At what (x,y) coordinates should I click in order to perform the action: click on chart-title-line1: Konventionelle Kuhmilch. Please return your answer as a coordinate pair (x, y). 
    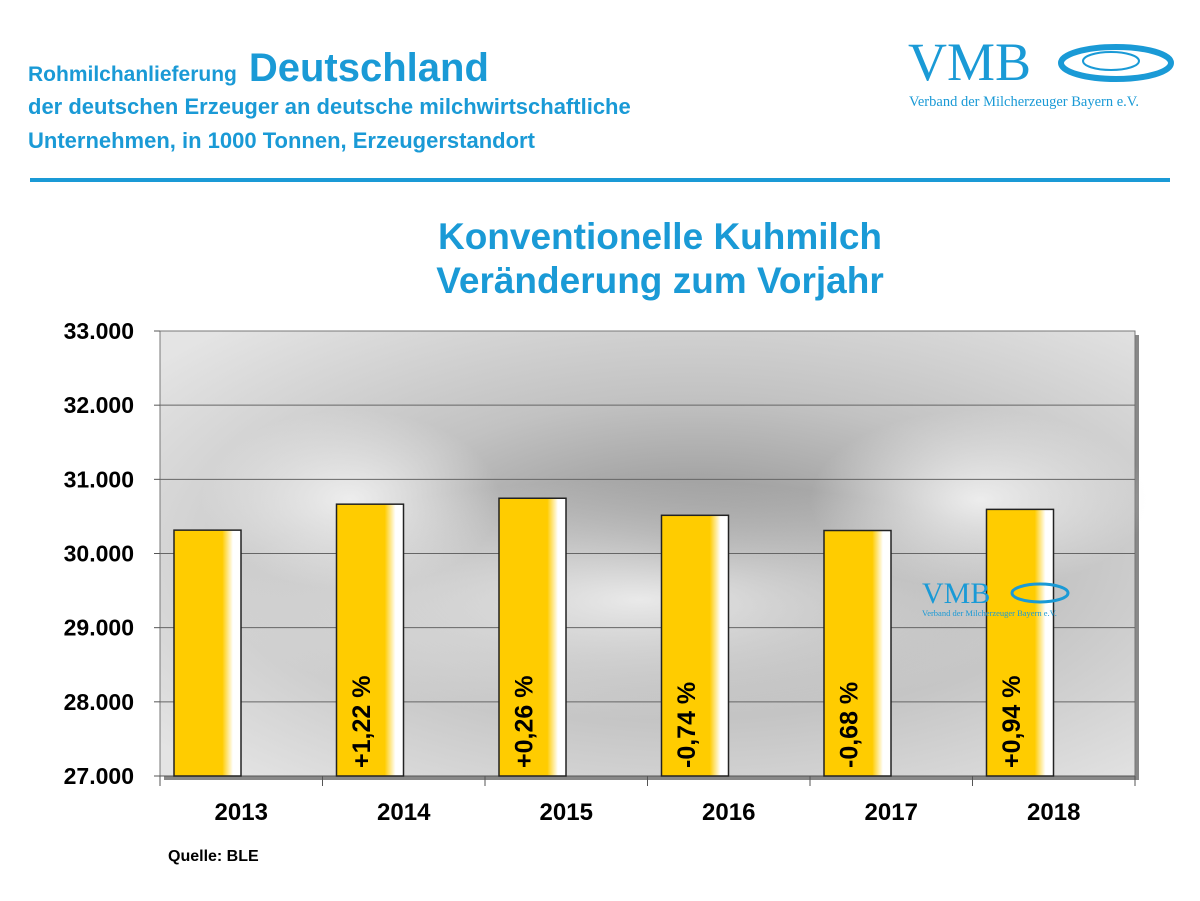
    Looking at the image, I should click on (660, 236).